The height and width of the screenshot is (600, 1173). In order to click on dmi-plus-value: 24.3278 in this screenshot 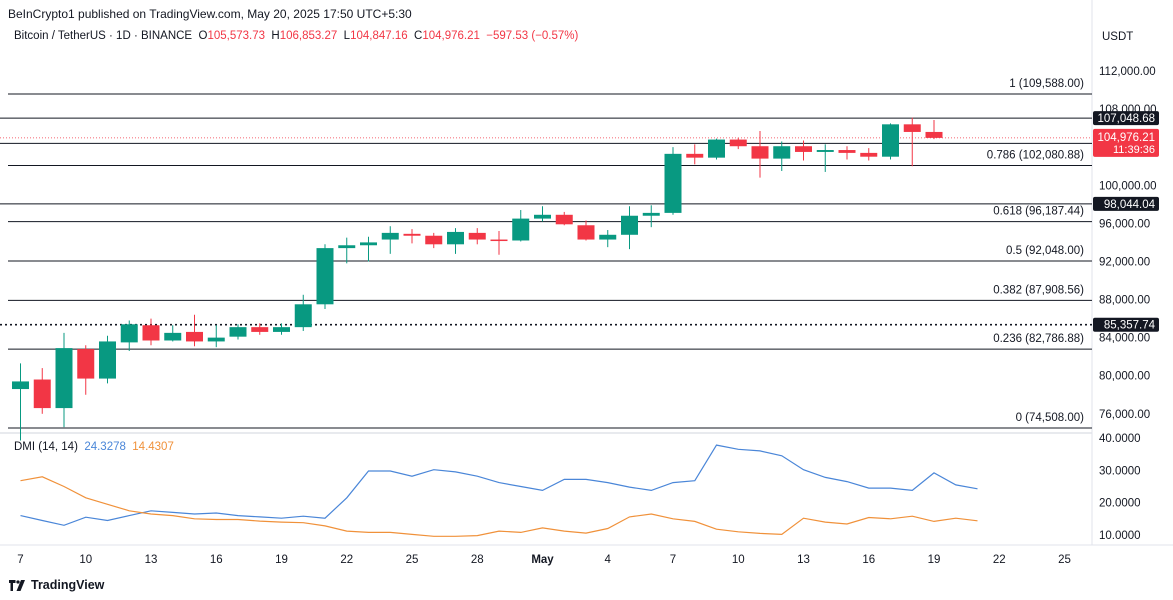, I will do `click(105, 447)`.